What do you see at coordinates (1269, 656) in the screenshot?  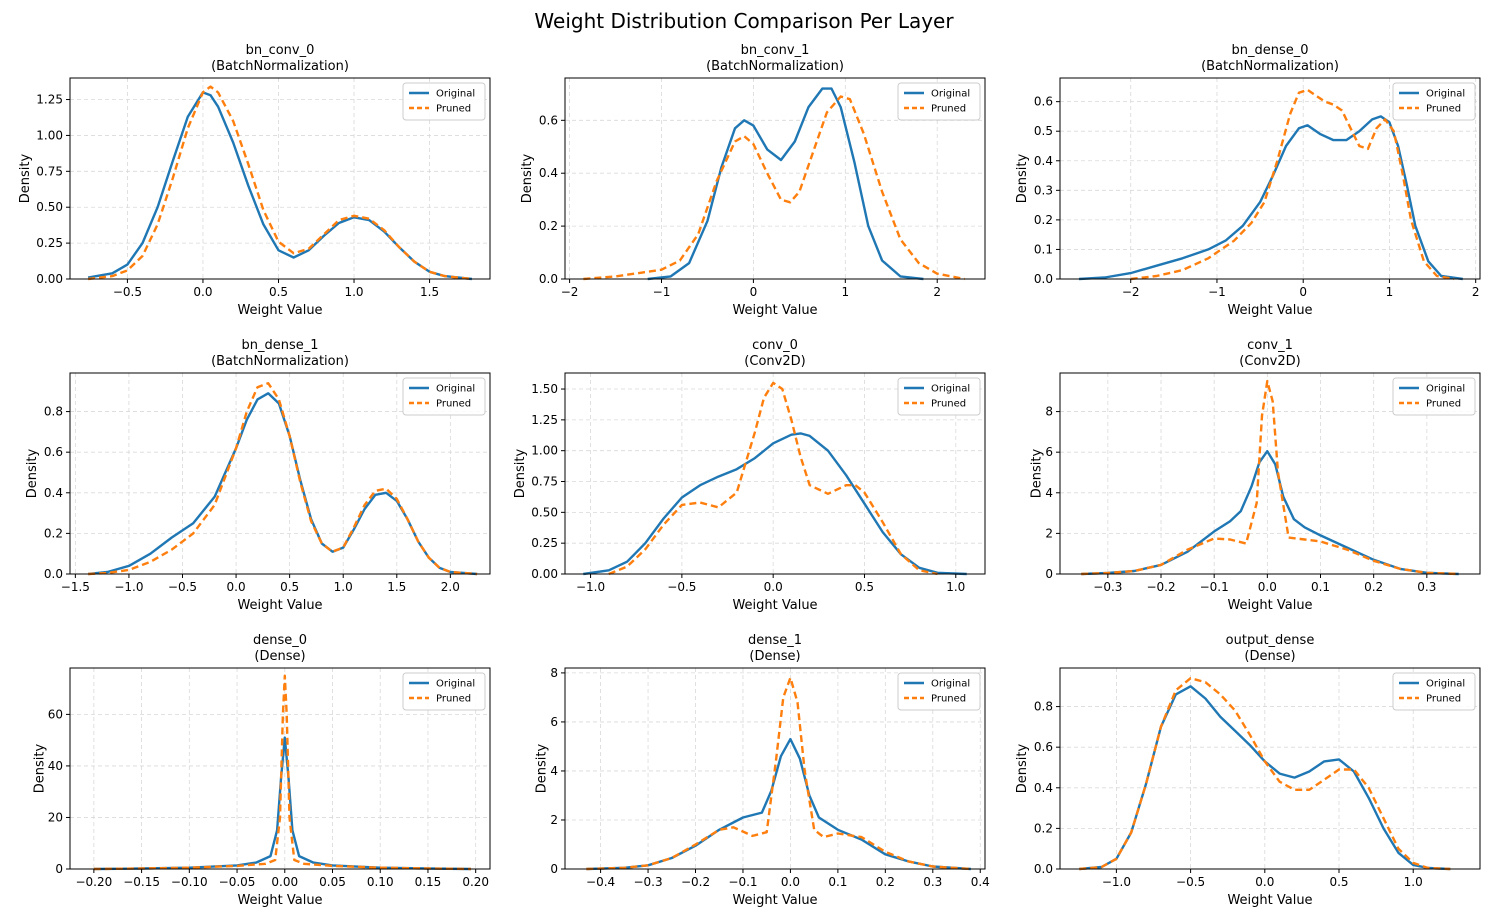 I see `subplot-subtitle: (Dense)` at bounding box center [1269, 656].